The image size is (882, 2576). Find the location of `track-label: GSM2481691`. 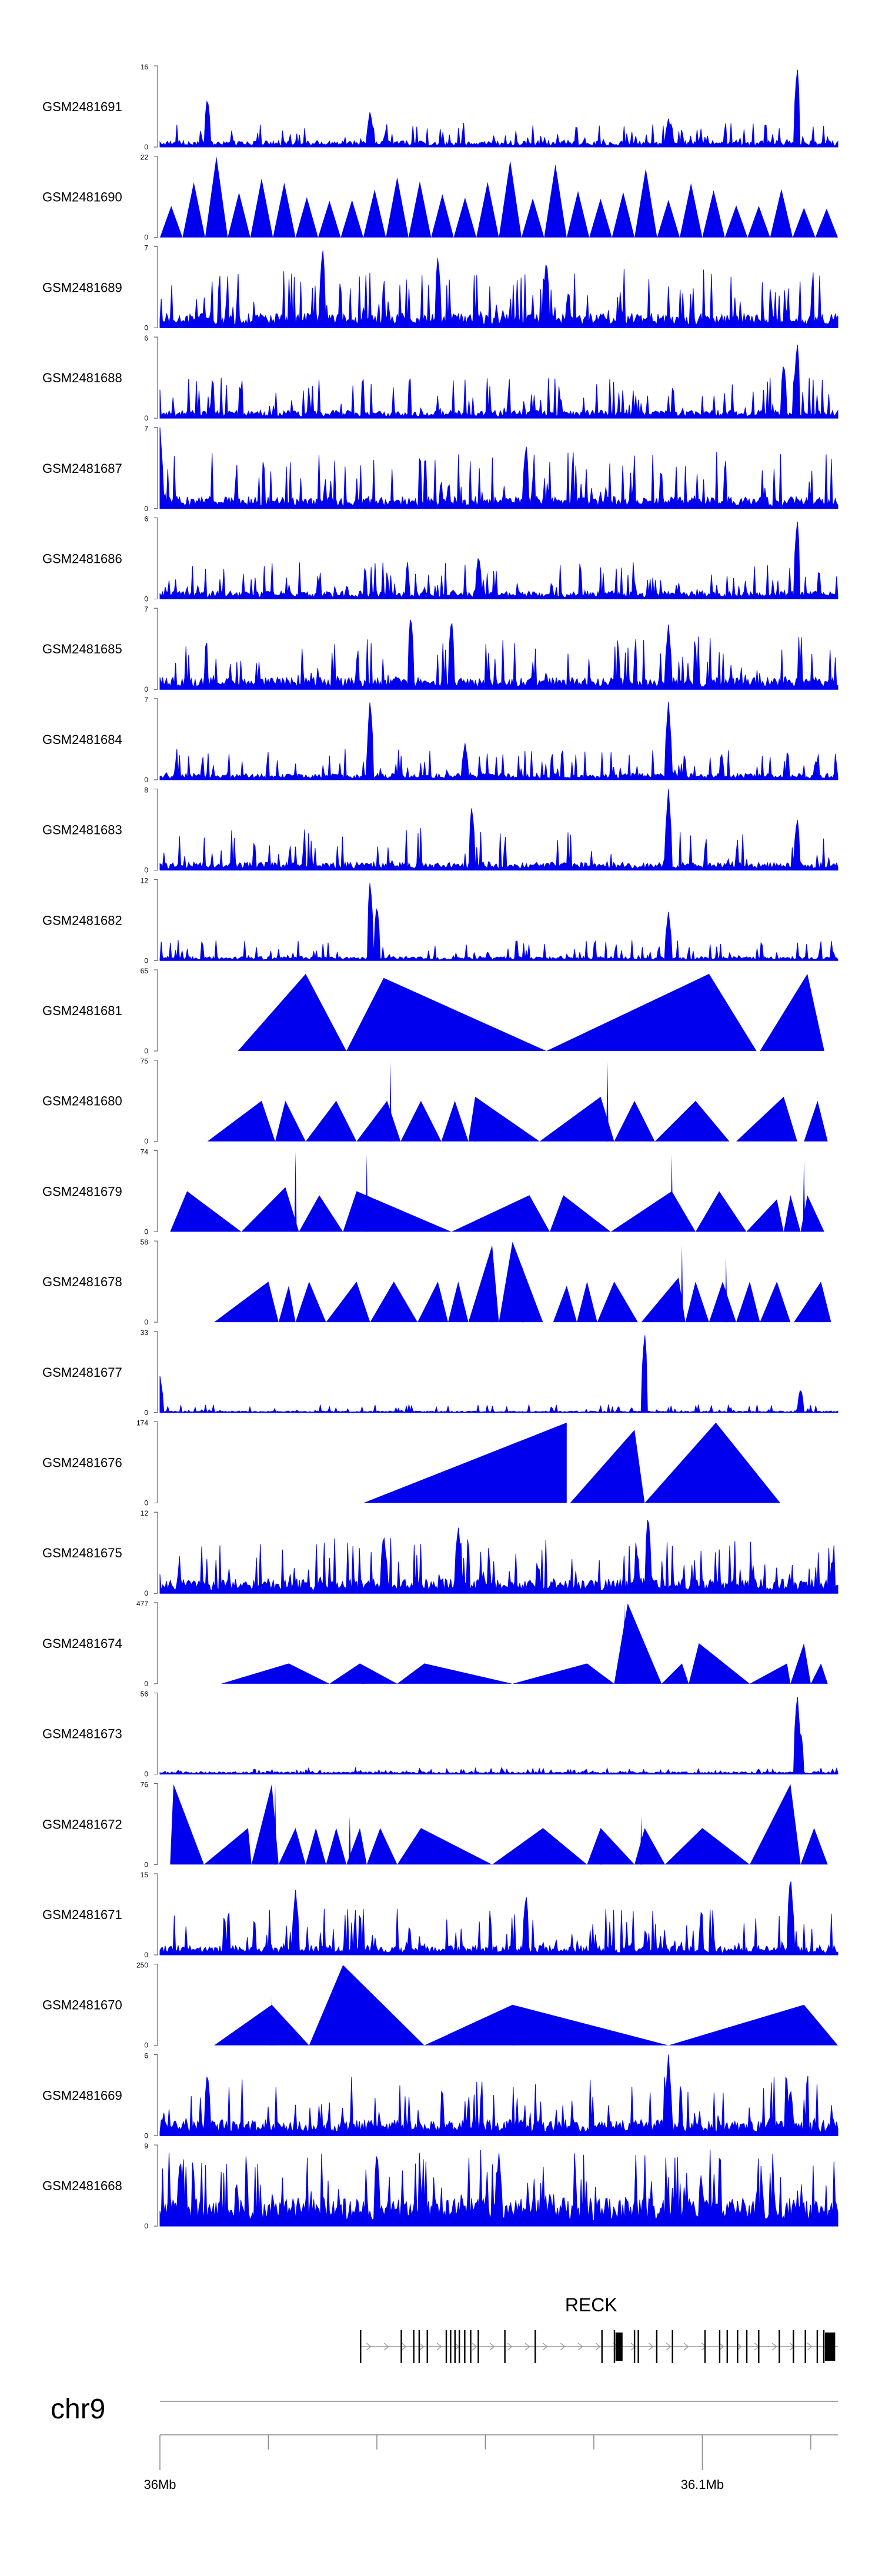

track-label: GSM2481691 is located at coordinates (82, 106).